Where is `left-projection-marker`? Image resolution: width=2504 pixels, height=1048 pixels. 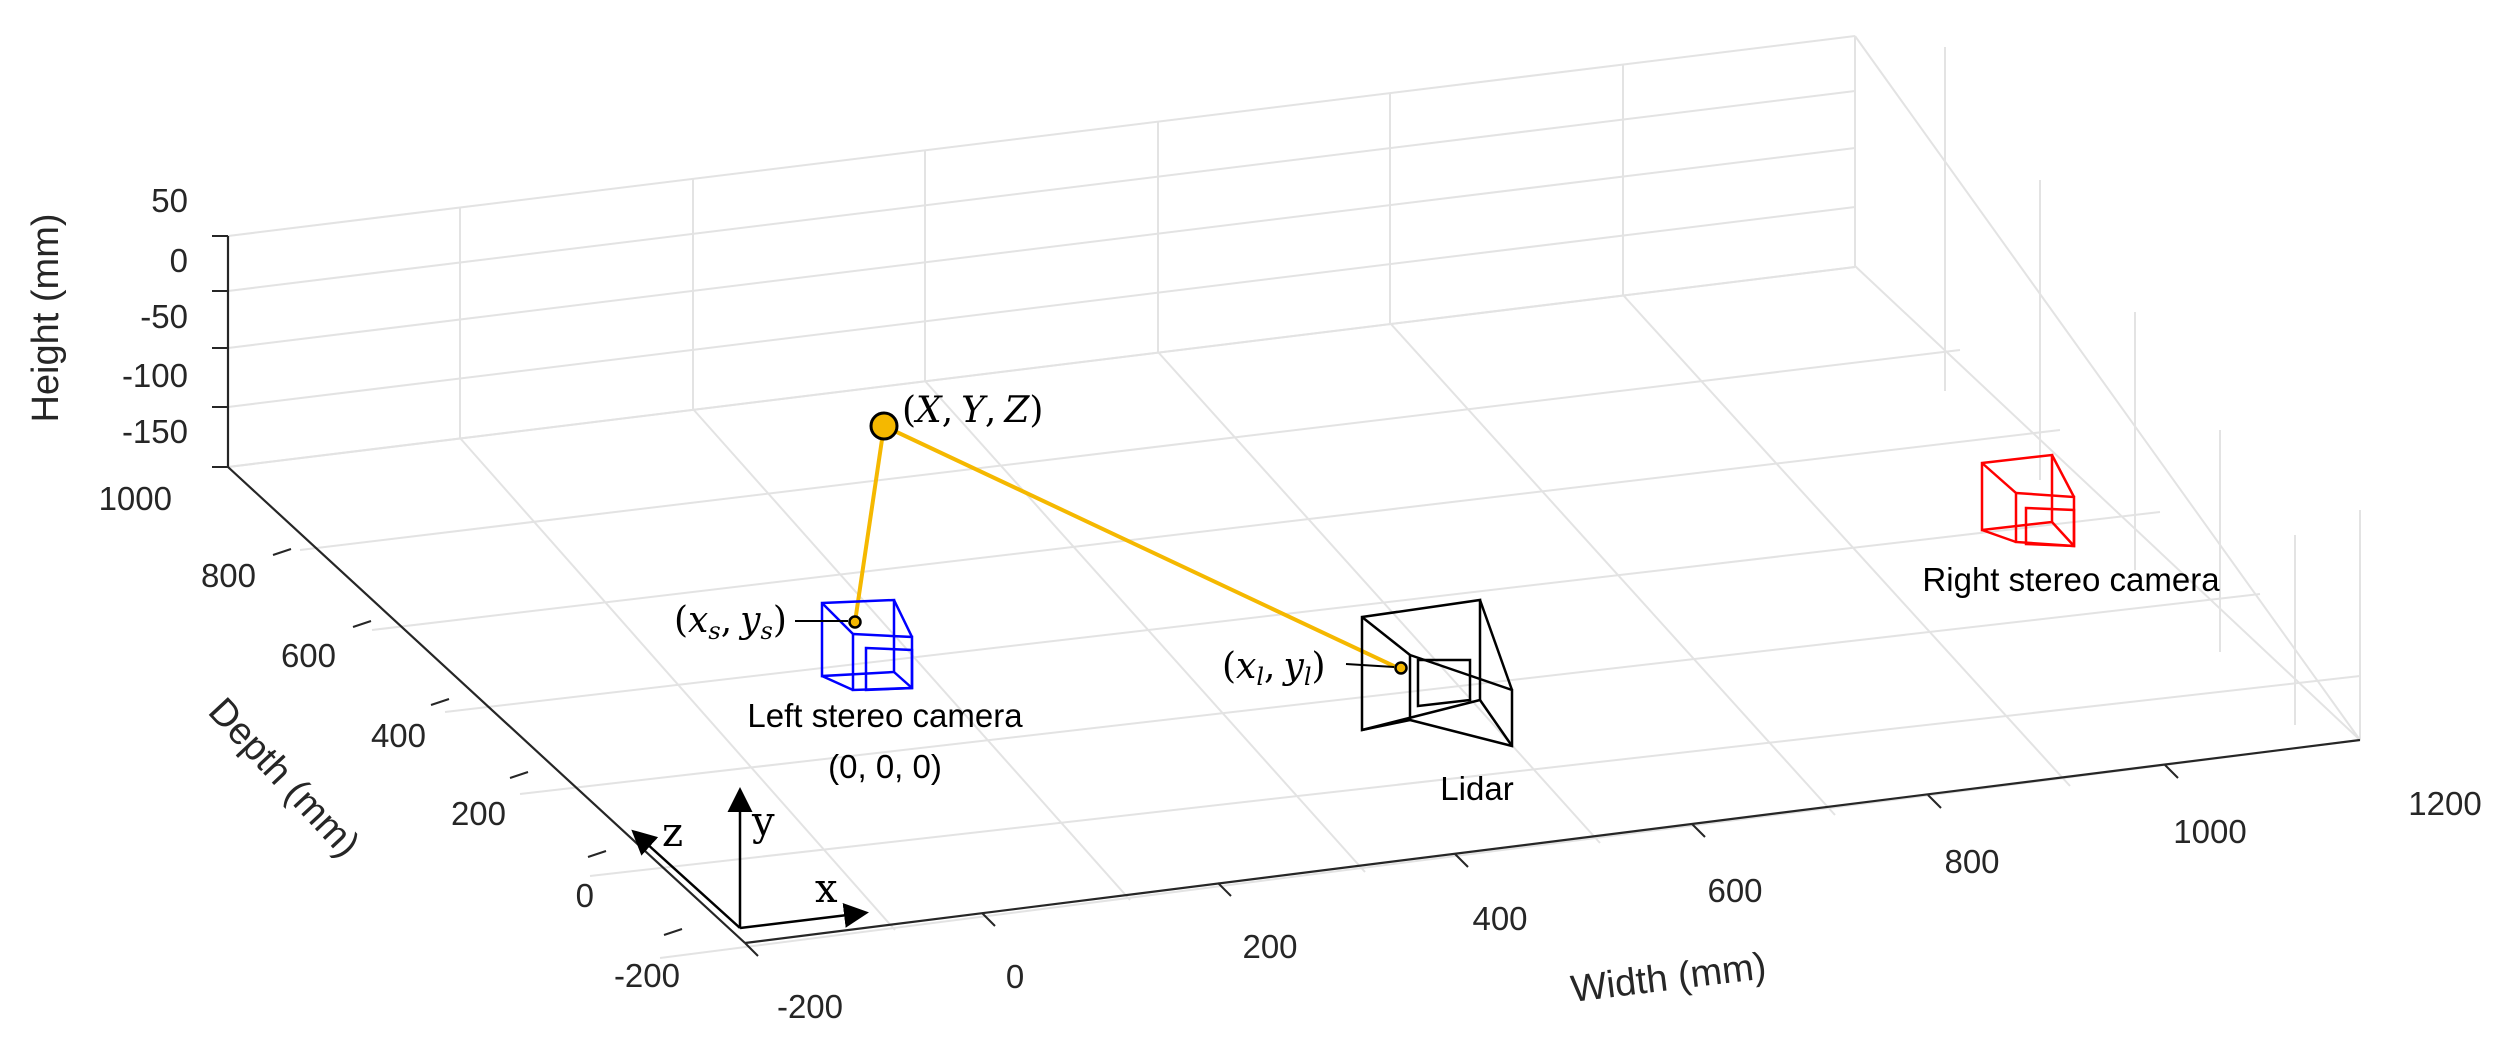 left-projection-marker is located at coordinates (855, 622).